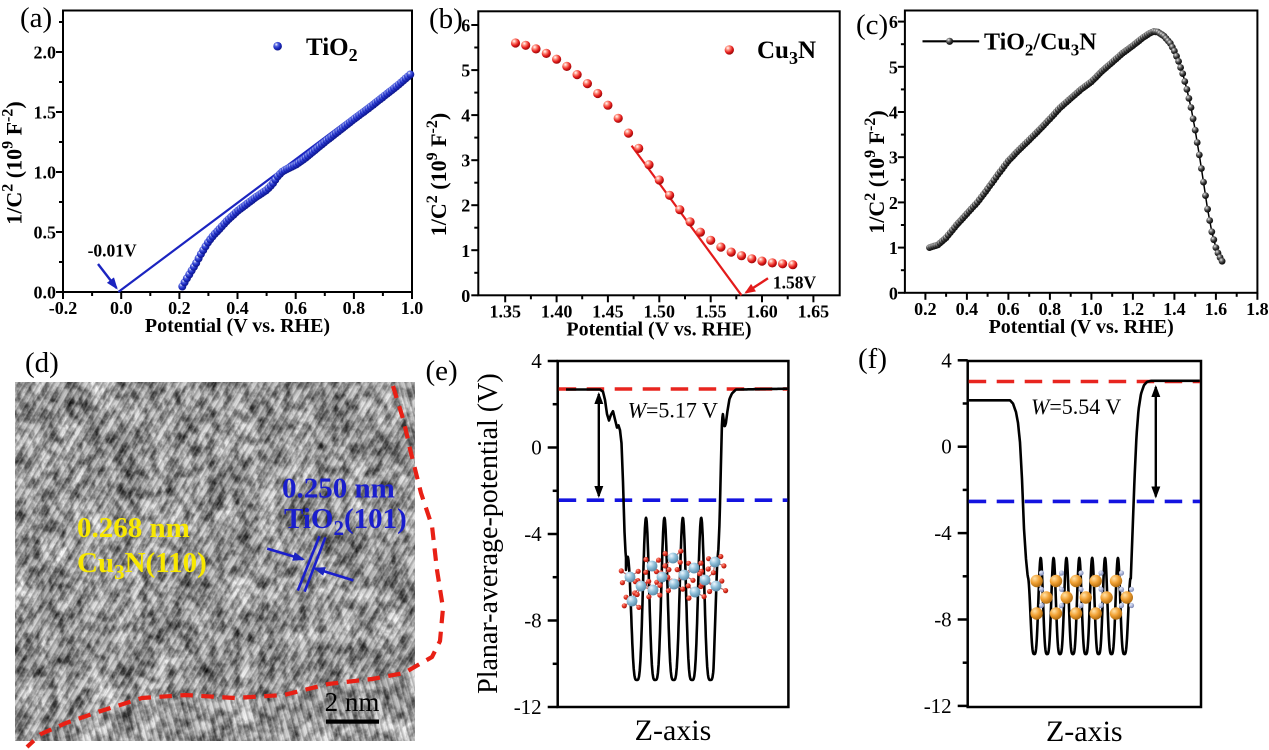 Image resolution: width=1269 pixels, height=750 pixels. I want to click on svg-text: (d), so click(42, 363).